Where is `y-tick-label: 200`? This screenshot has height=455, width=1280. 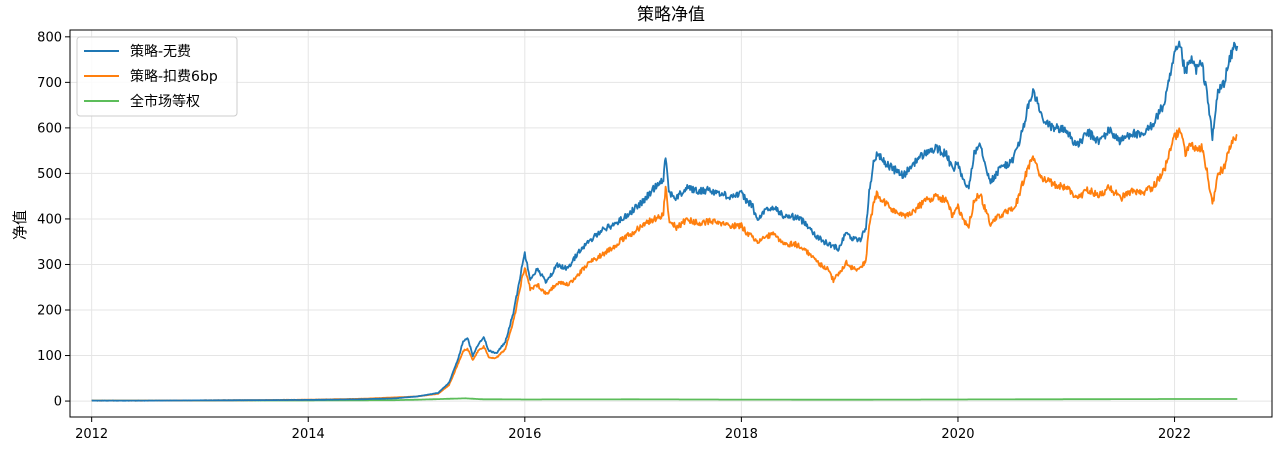 y-tick-label: 200 is located at coordinates (49, 311).